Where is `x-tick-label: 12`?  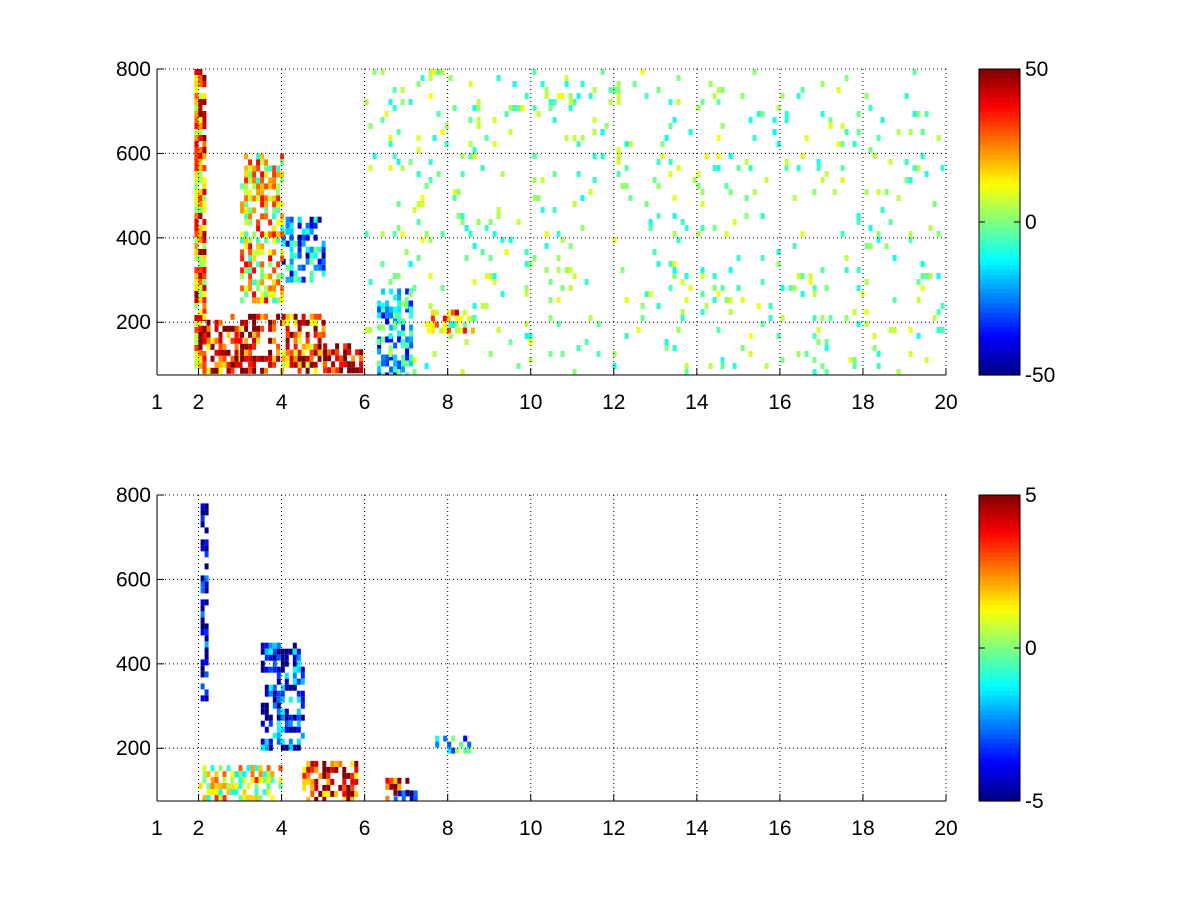
x-tick-label: 12 is located at coordinates (613, 402).